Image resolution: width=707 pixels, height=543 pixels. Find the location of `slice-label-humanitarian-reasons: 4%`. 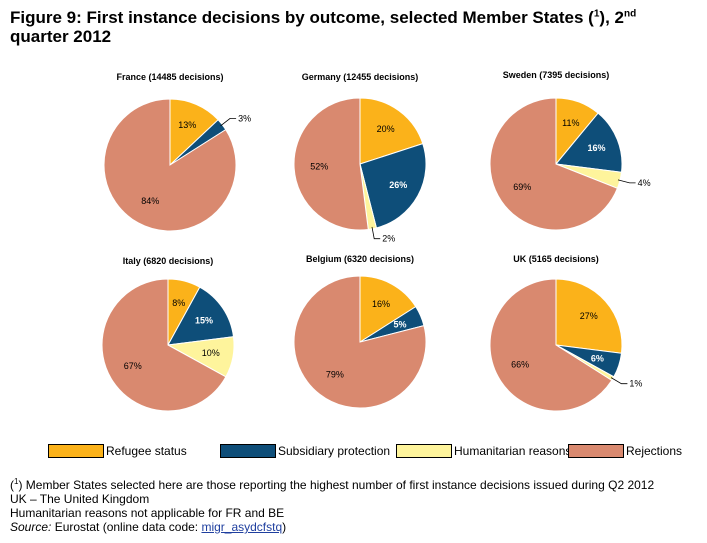

slice-label-humanitarian-reasons: 4% is located at coordinates (644, 183).